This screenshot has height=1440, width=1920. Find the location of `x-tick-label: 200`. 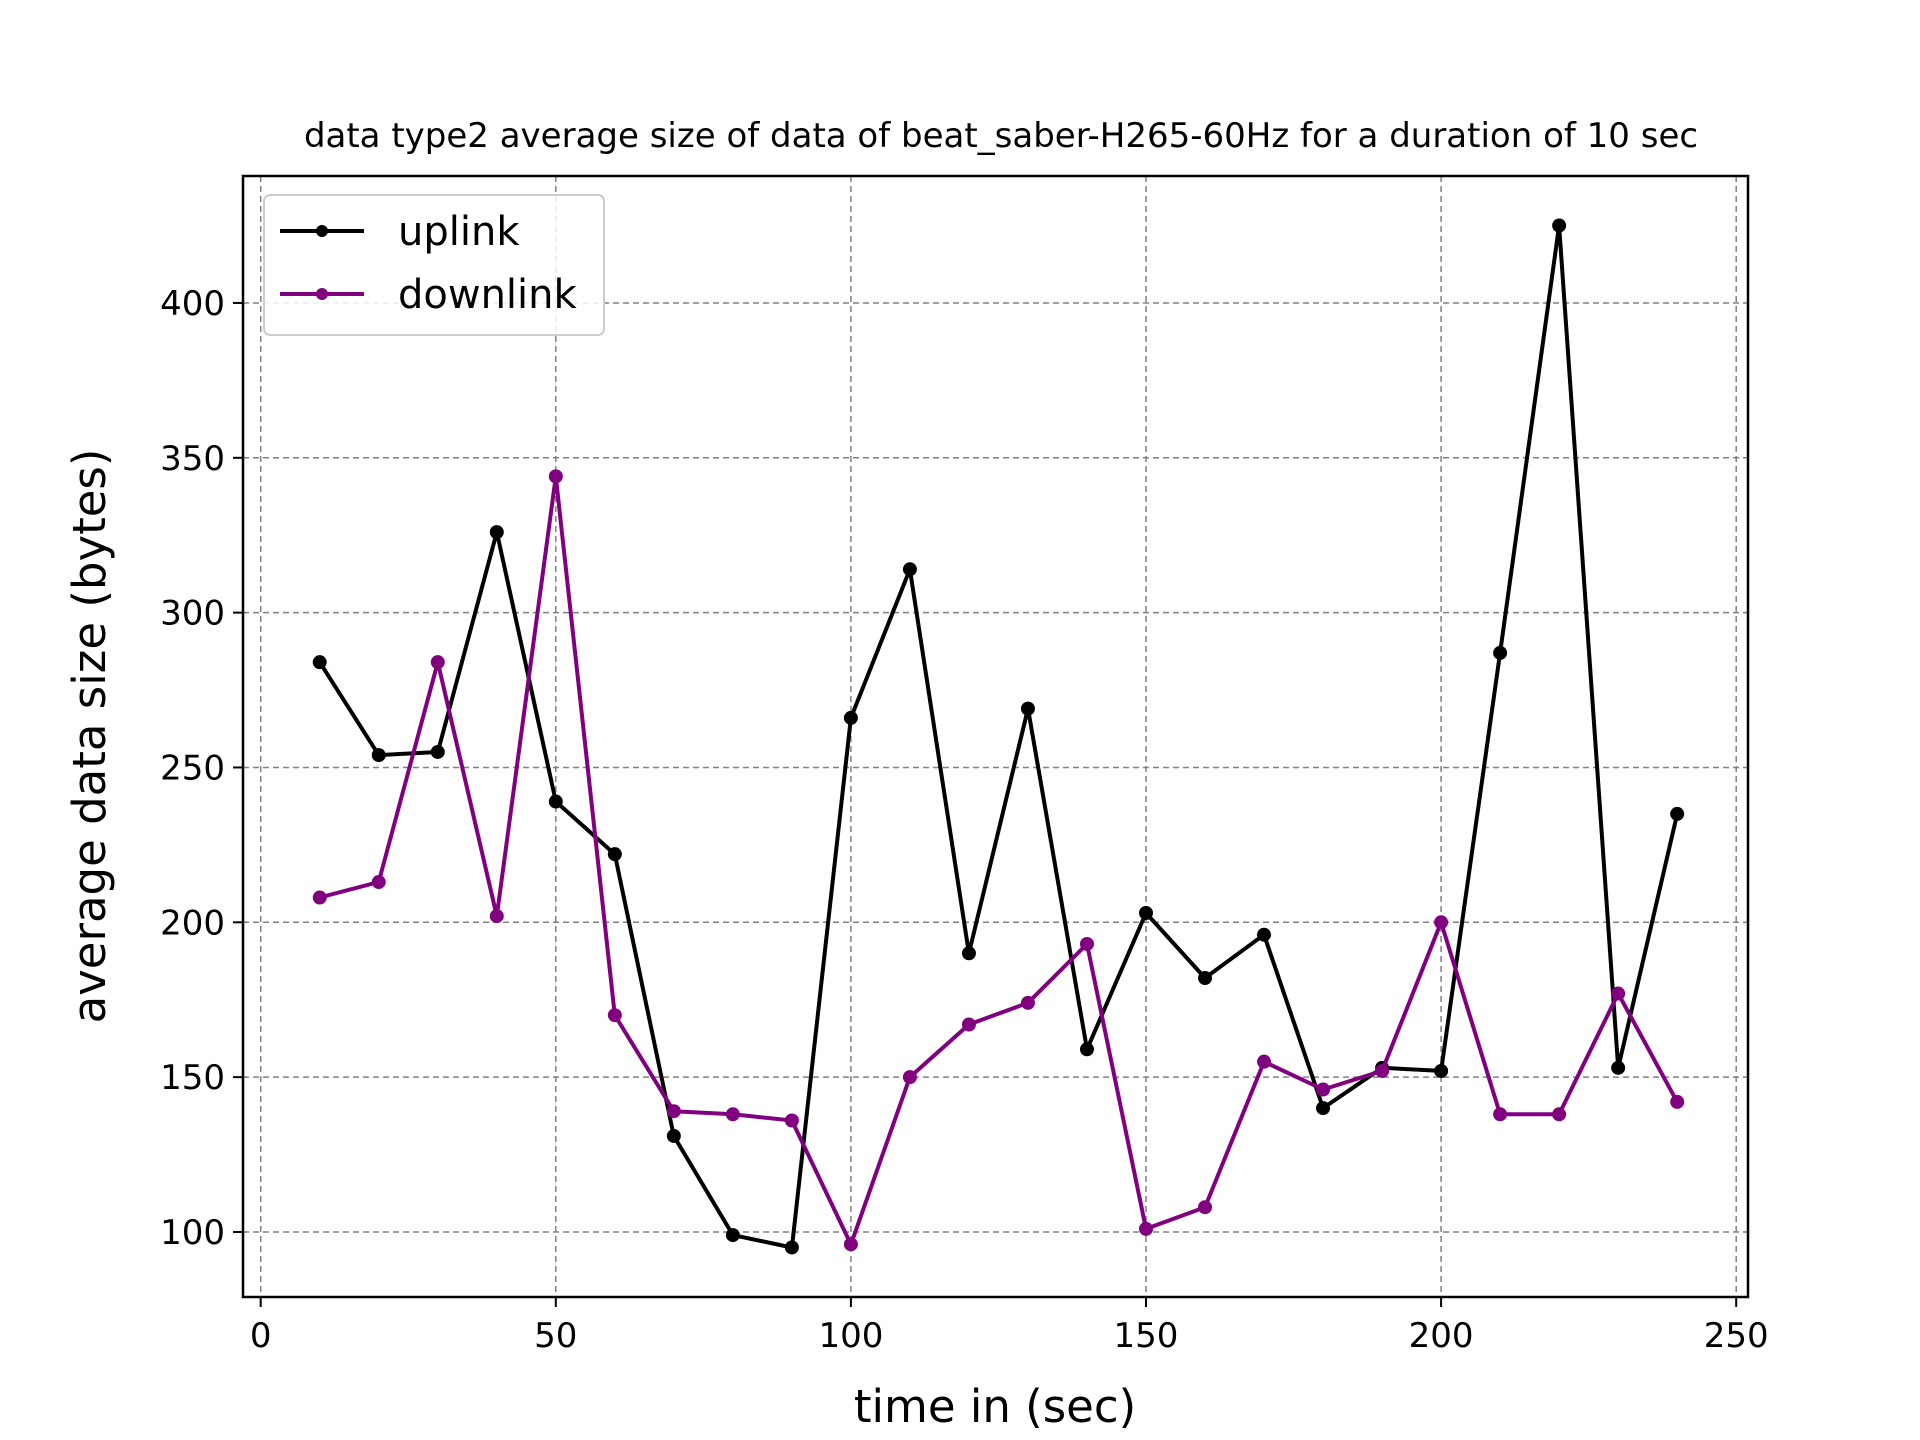

x-tick-label: 200 is located at coordinates (1441, 1336).